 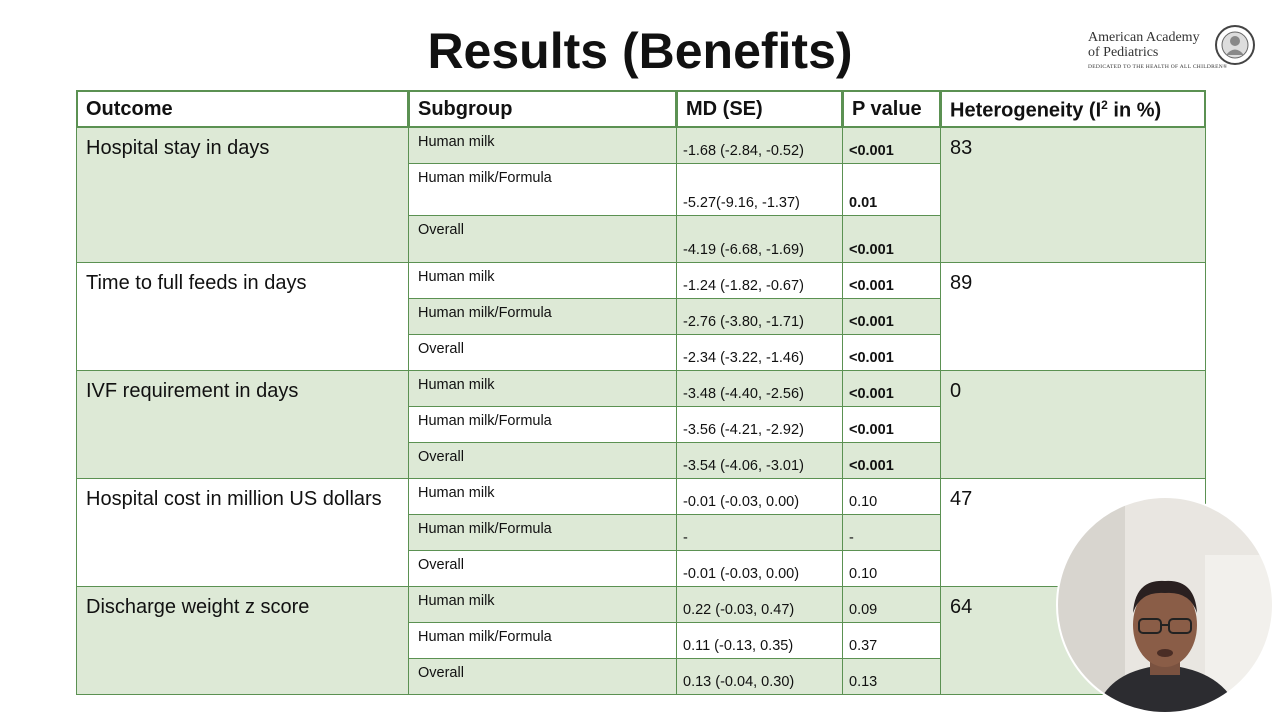 I want to click on header-text: Heterogeneity (I, so click(x=1026, y=110).